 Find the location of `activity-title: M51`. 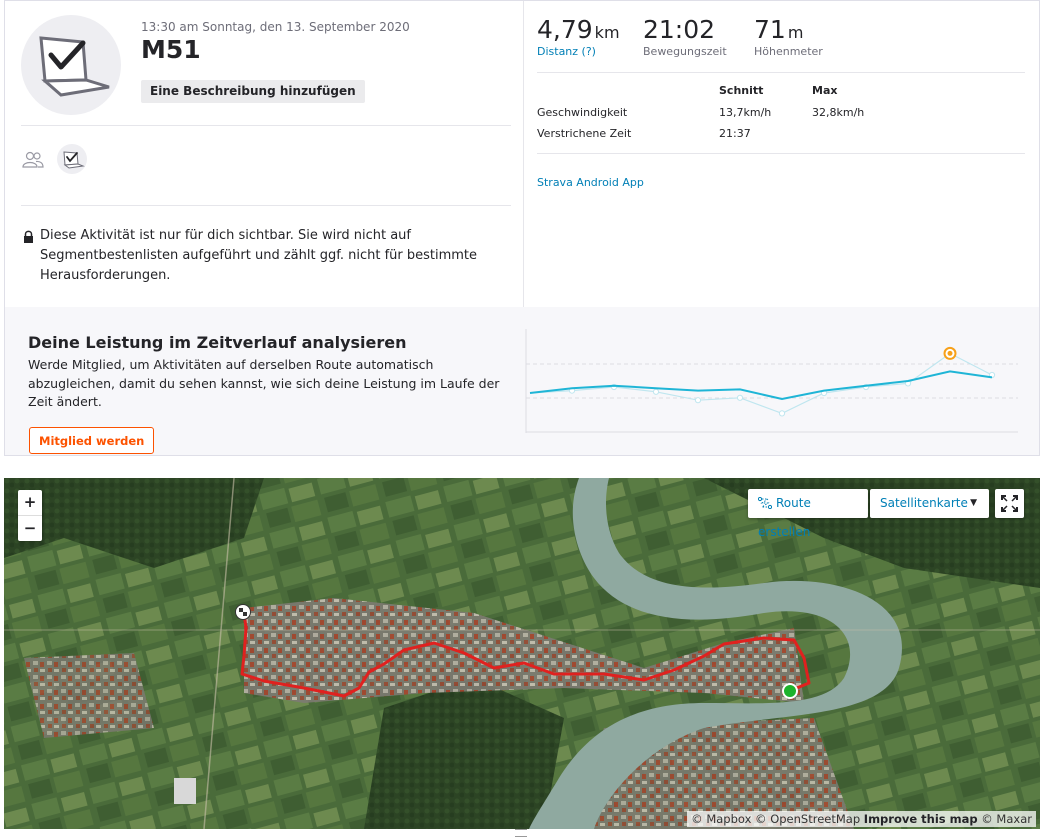

activity-title: M51 is located at coordinates (171, 49).